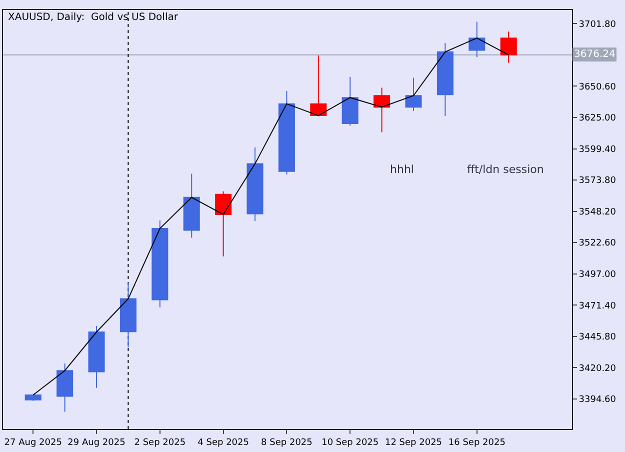 The width and height of the screenshot is (625, 452). Describe the element at coordinates (597, 149) in the screenshot. I see `y-tick-label: 3599.40` at that location.